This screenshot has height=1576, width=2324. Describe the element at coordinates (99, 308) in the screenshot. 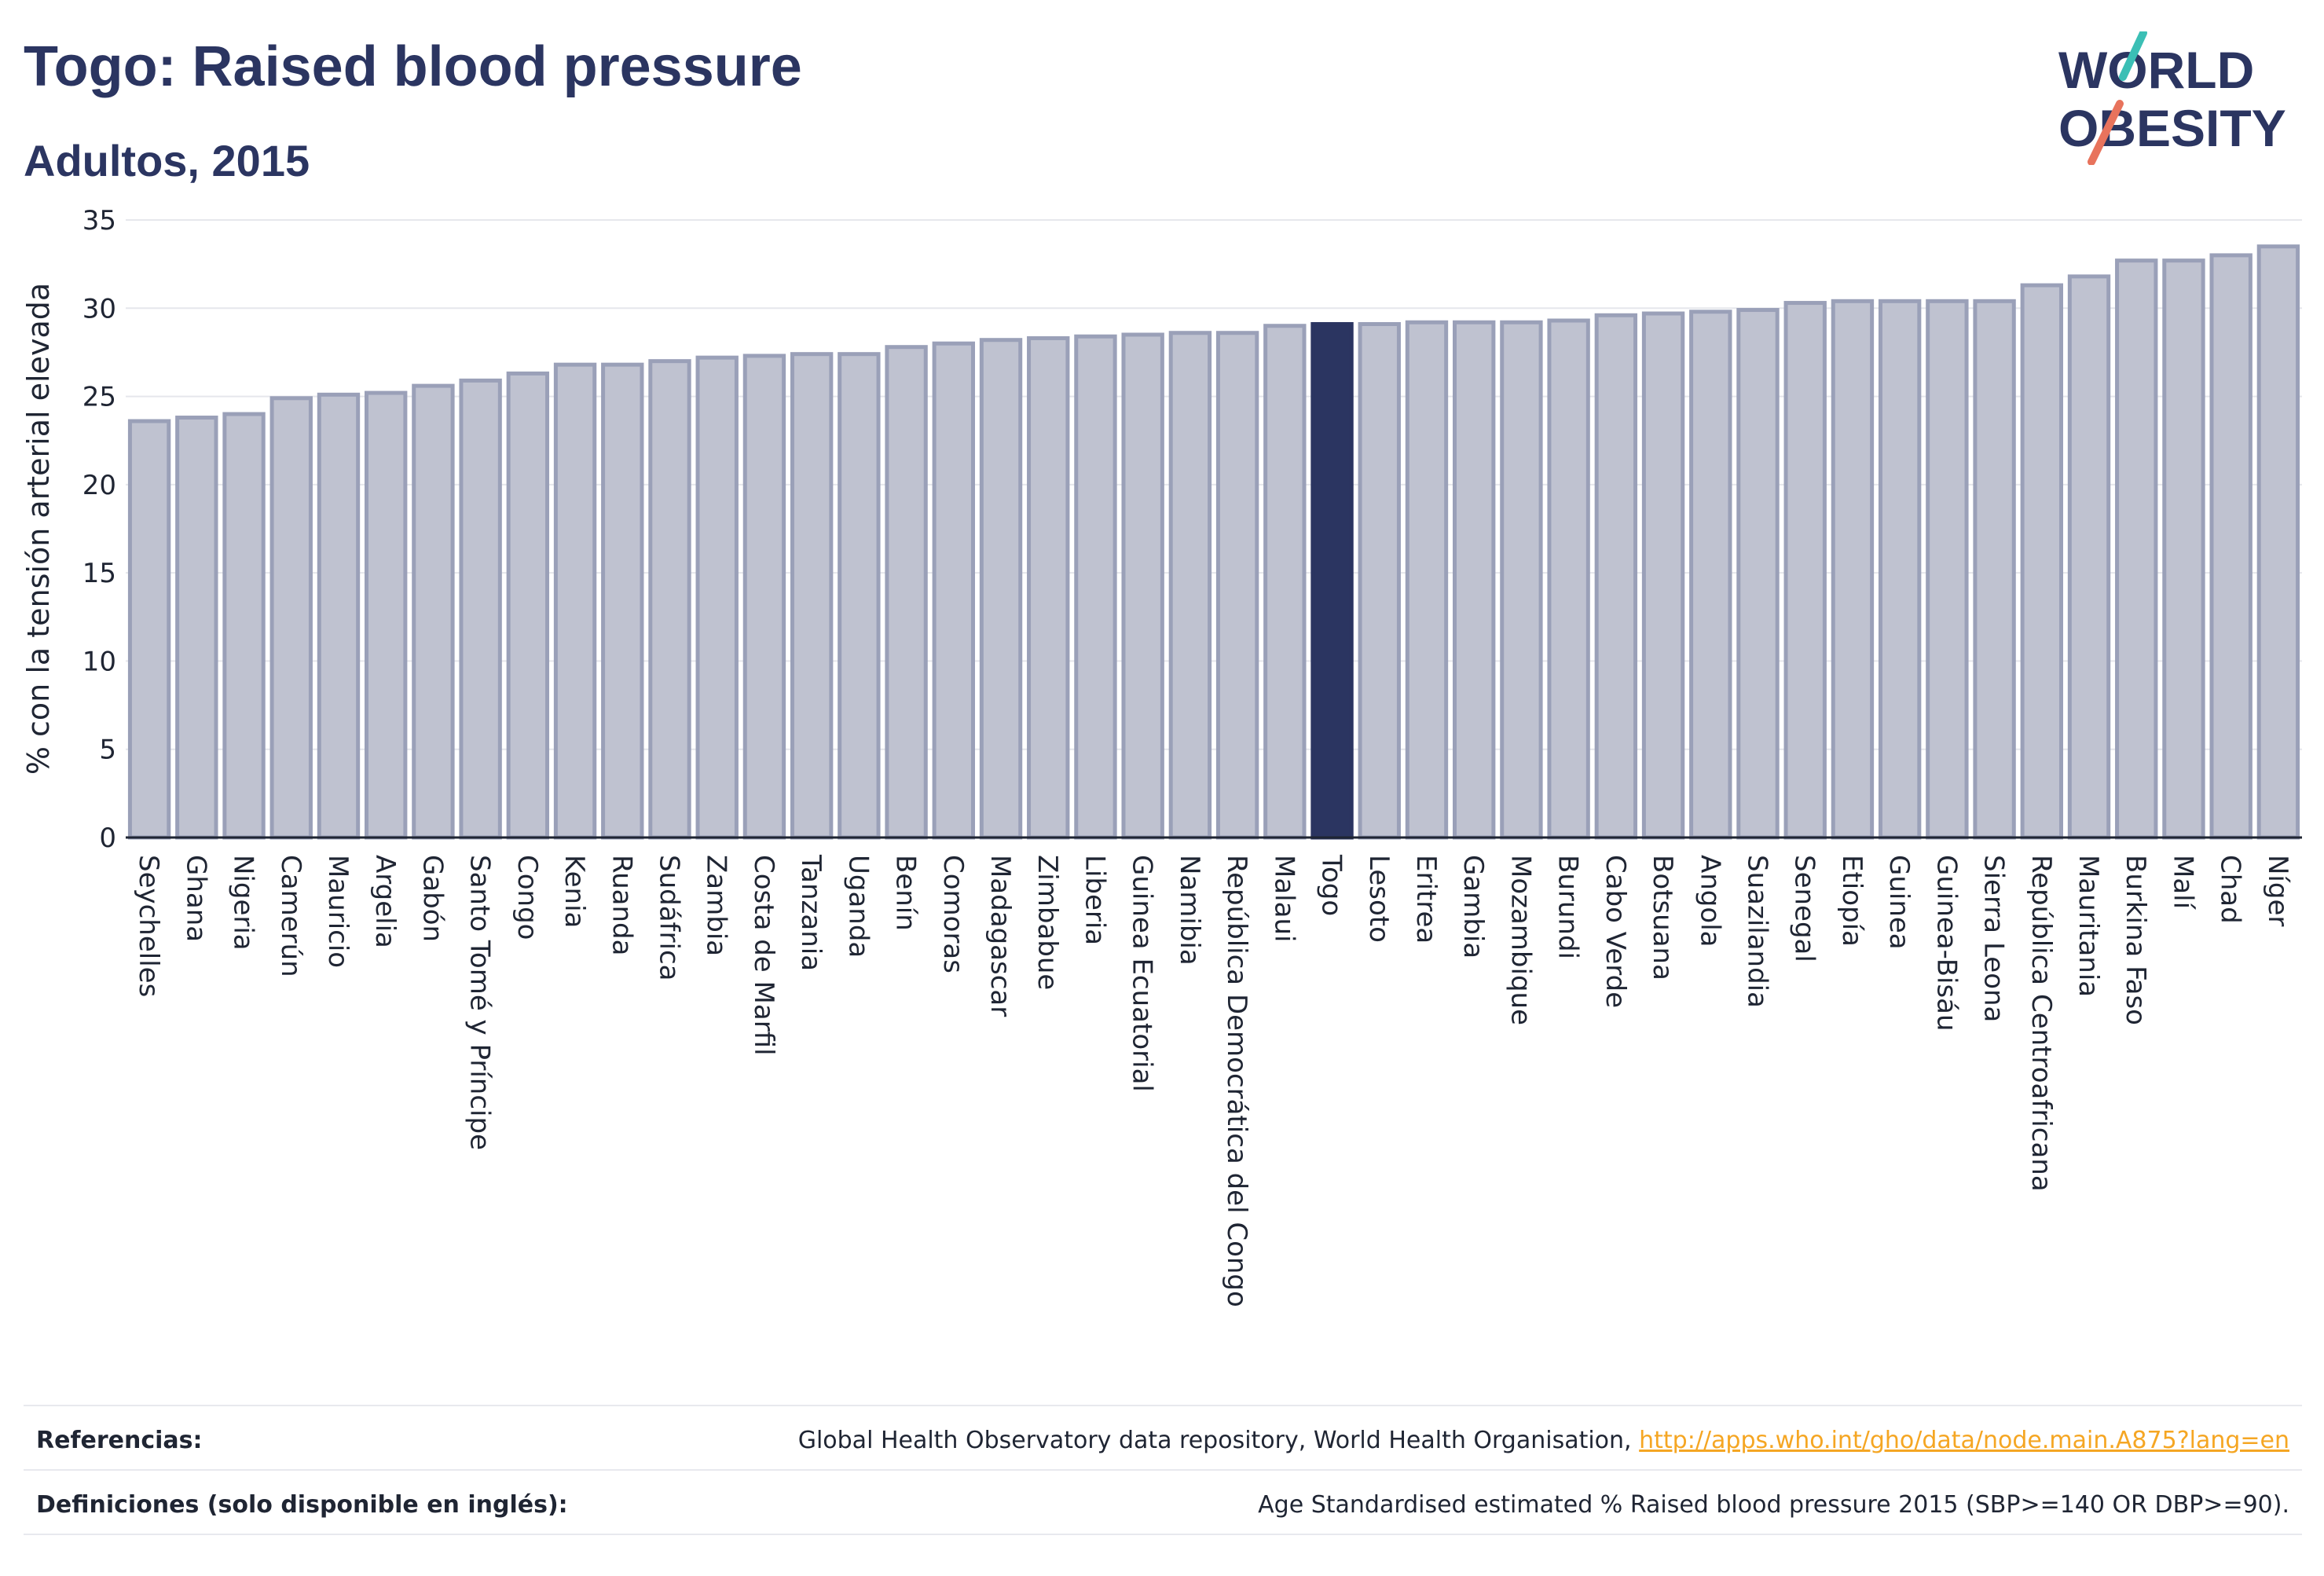

I see `y-tick-label: 30` at that location.